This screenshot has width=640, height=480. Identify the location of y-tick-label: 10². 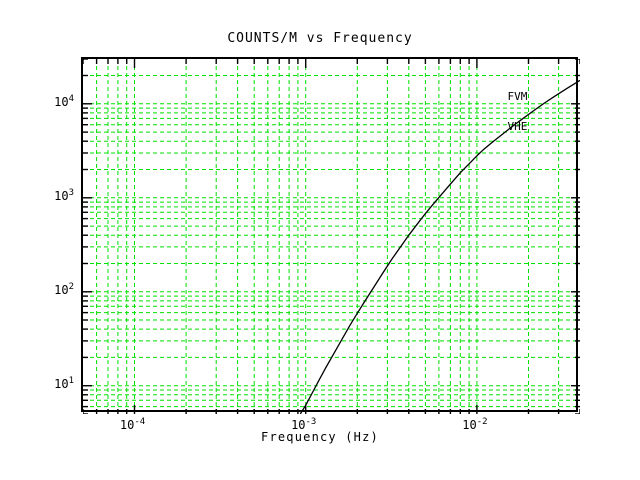
(64, 289).